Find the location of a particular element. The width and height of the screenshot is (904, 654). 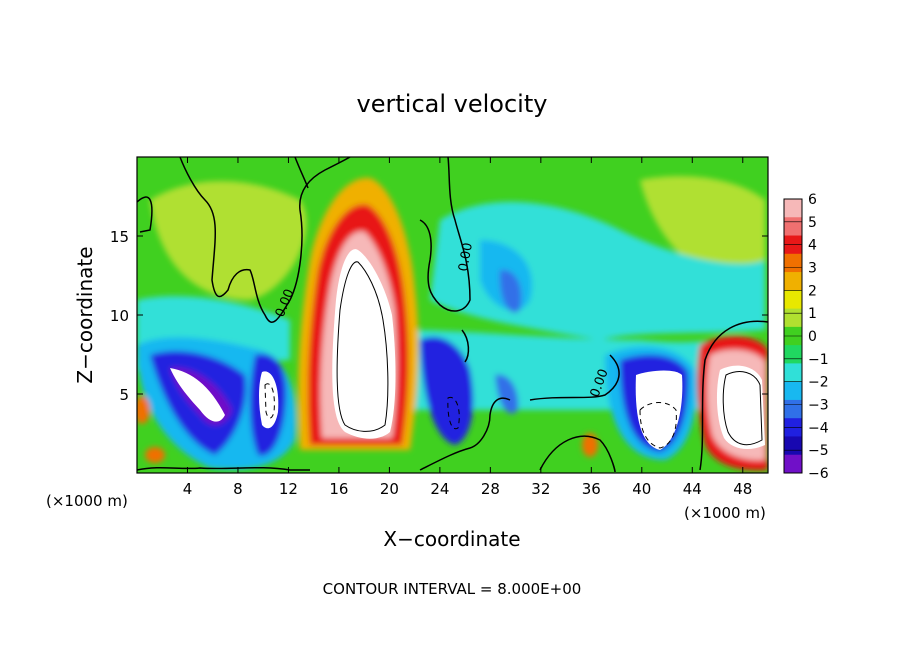

y-axis-label: Z−coordinate is located at coordinates (85, 314).